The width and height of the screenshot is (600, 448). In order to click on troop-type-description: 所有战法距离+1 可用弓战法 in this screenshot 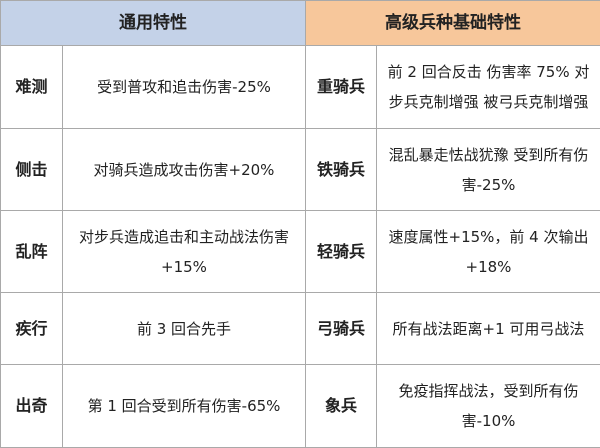, I will do `click(488, 329)`.